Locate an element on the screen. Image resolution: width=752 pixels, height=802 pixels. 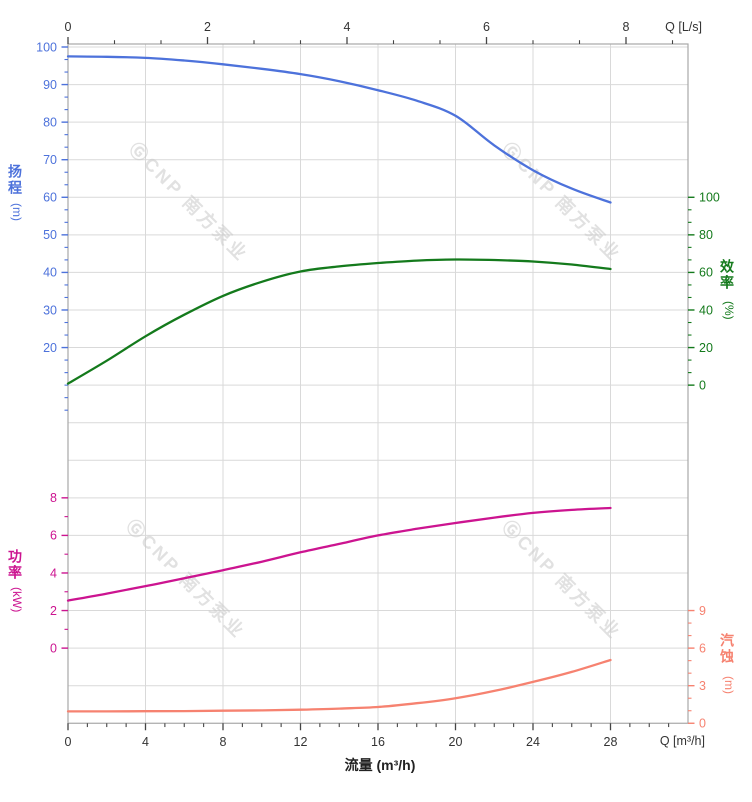
eff-tick-label: 20 is located at coordinates (706, 348).